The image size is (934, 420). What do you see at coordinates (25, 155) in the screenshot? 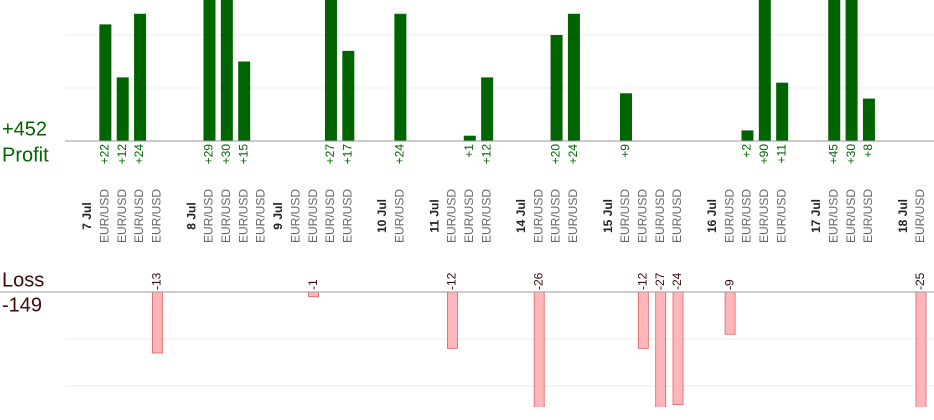
I see `profit-label: Profit` at bounding box center [25, 155].